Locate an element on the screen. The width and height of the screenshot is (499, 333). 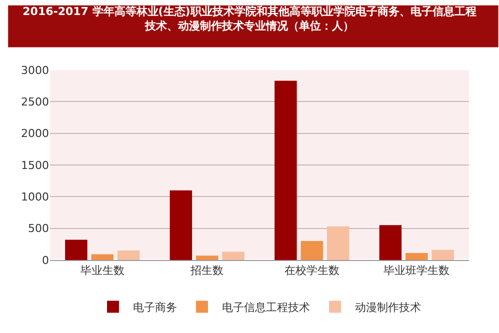
y-tick-label: 1000 is located at coordinates (35, 197).